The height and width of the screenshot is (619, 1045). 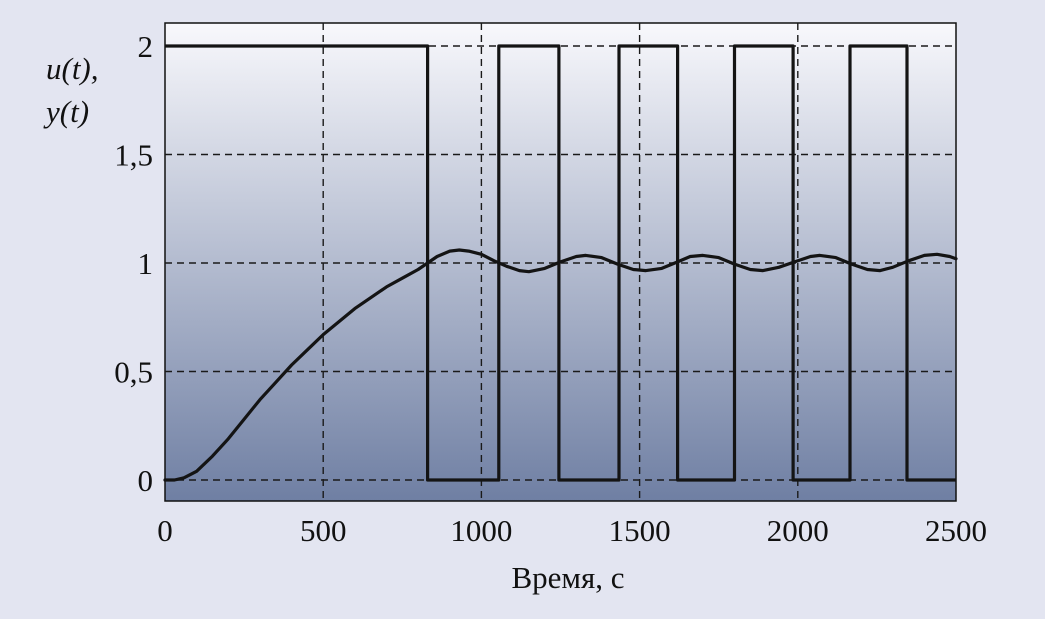 What do you see at coordinates (323, 530) in the screenshot?
I see `x-tick-label-1: 500` at bounding box center [323, 530].